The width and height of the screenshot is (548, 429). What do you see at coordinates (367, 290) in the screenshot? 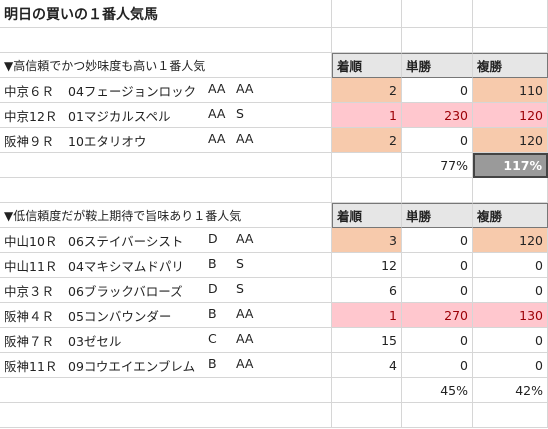
I see `rank-cell: 6` at bounding box center [367, 290].